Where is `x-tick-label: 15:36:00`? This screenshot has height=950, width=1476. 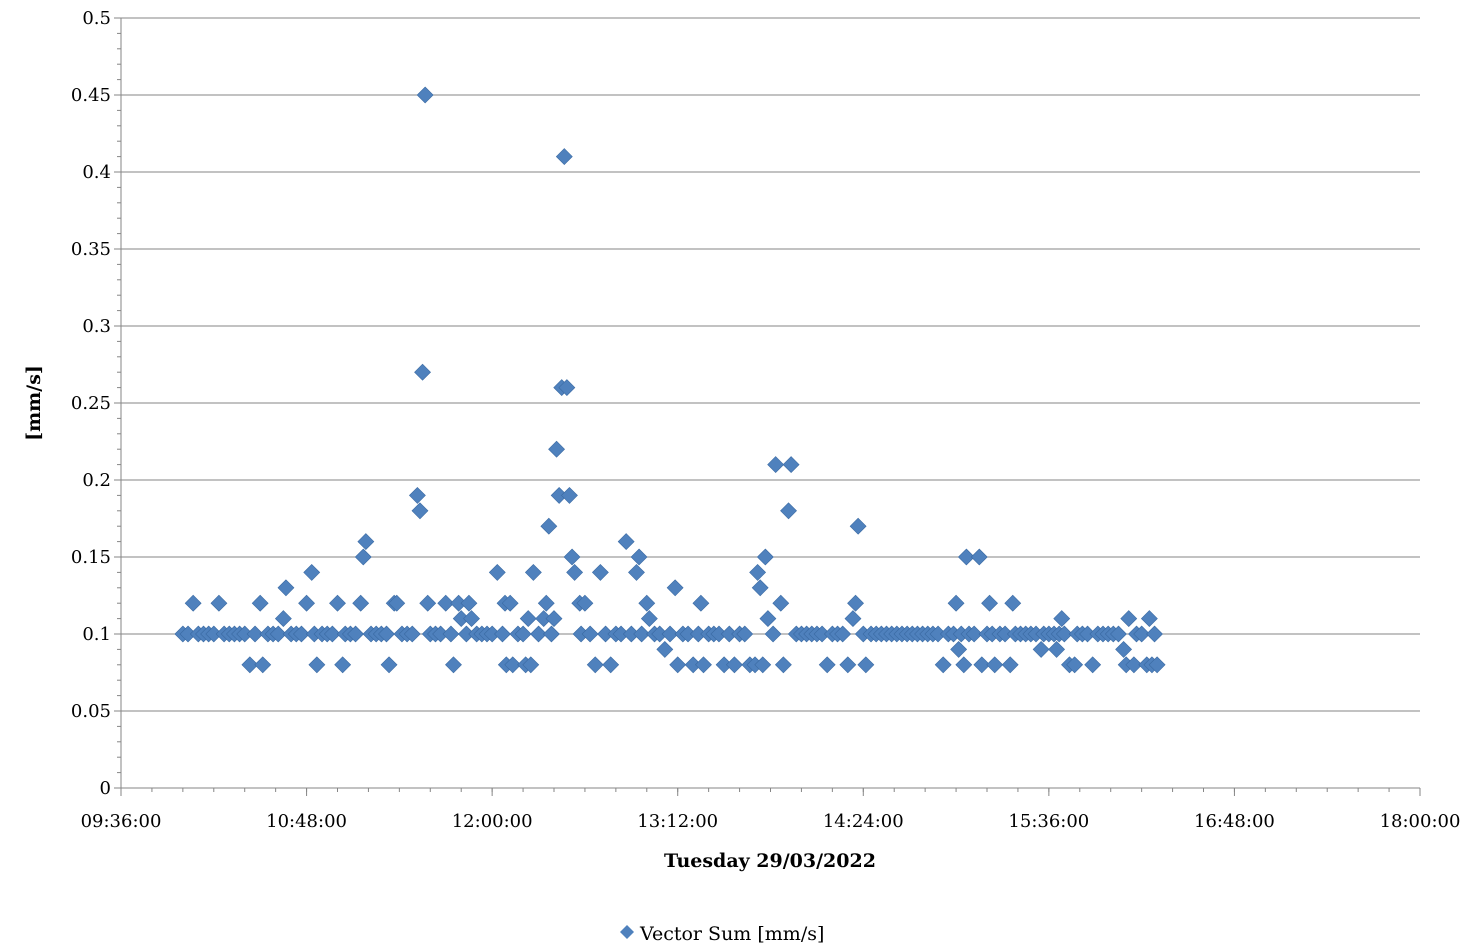
x-tick-label: 15:36:00 is located at coordinates (1048, 821).